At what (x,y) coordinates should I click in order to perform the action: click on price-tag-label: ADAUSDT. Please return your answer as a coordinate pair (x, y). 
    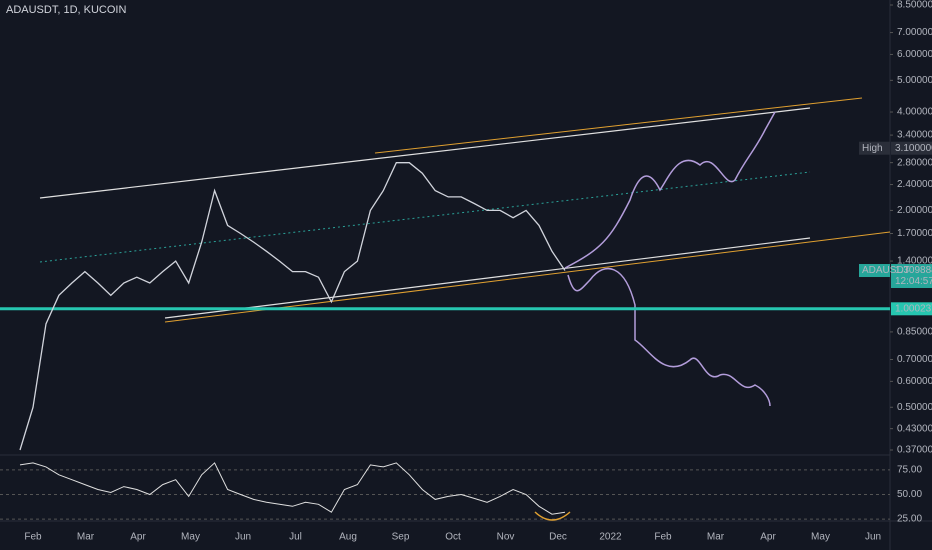
    Looking at the image, I should click on (886, 270).